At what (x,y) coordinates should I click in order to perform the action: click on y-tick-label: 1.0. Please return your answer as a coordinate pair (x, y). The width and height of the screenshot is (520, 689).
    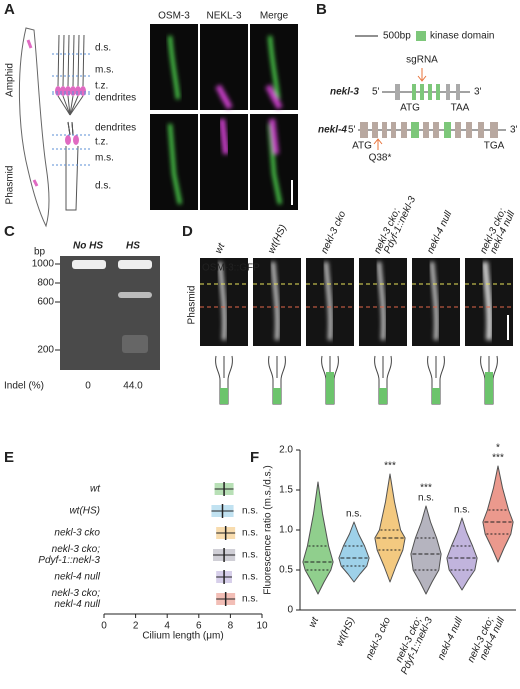
    Looking at the image, I should click on (286, 530).